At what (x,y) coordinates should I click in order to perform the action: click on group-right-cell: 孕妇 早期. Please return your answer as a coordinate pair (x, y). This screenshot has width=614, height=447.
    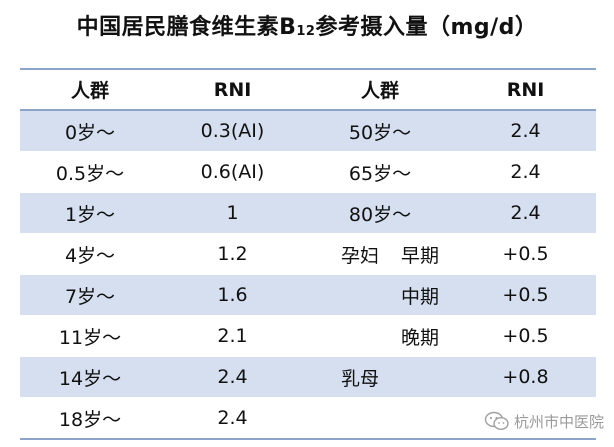
    Looking at the image, I should click on (380, 254).